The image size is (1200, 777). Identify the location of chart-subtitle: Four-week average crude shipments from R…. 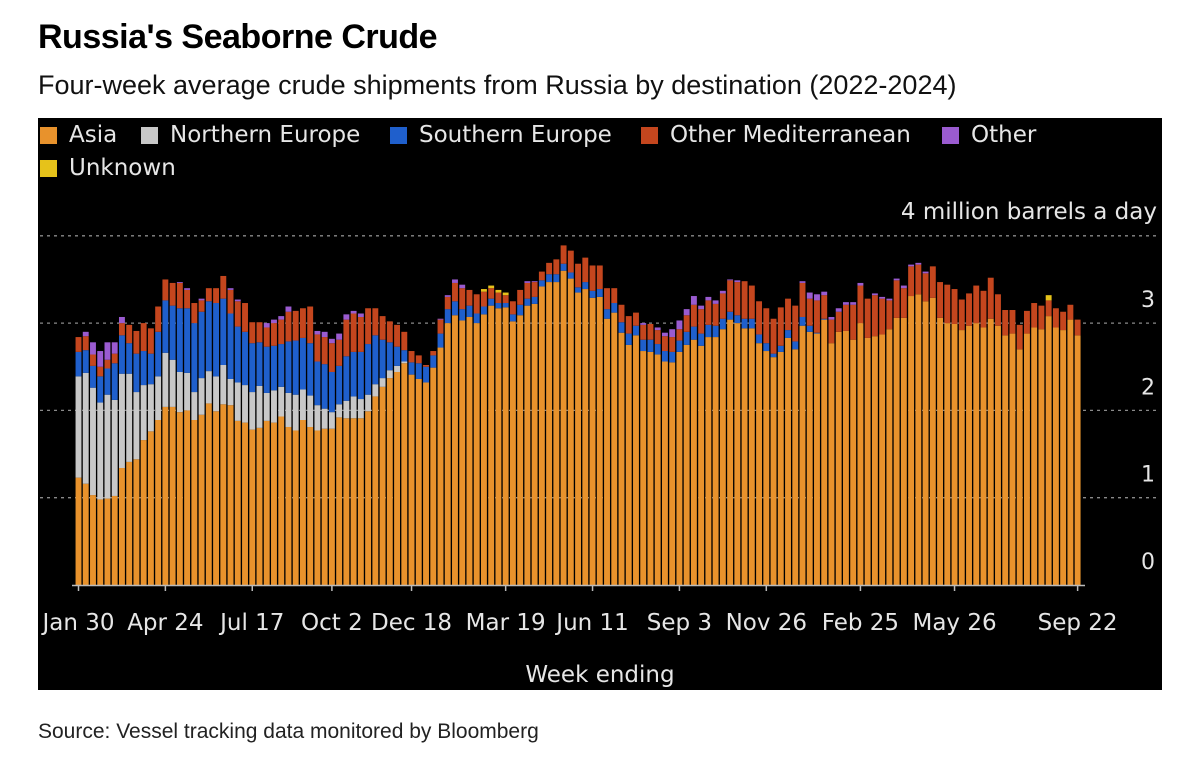
(497, 85).